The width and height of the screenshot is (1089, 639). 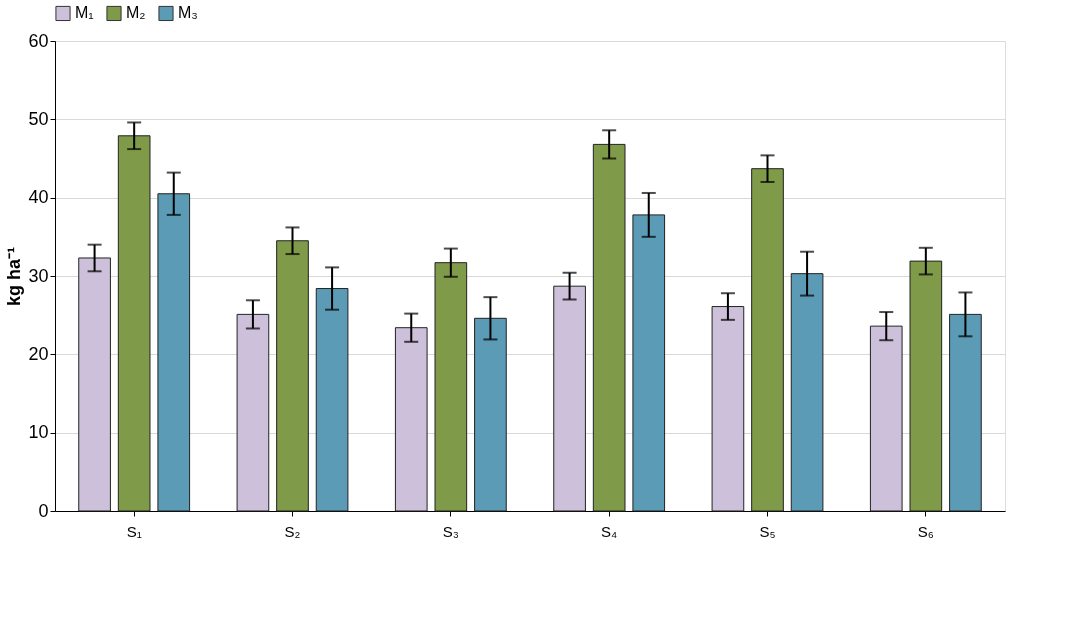 What do you see at coordinates (43, 510) in the screenshot?
I see `y-tick-label: 0` at bounding box center [43, 510].